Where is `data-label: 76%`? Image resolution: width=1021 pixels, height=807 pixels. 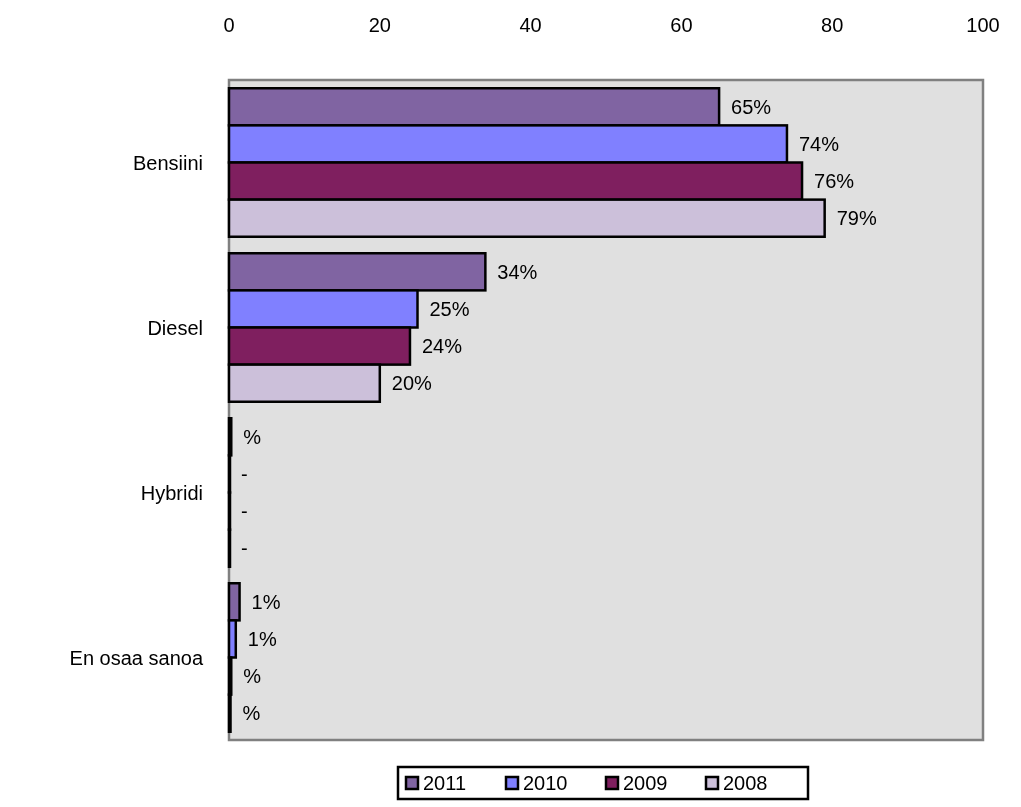
data-label: 76% is located at coordinates (834, 181).